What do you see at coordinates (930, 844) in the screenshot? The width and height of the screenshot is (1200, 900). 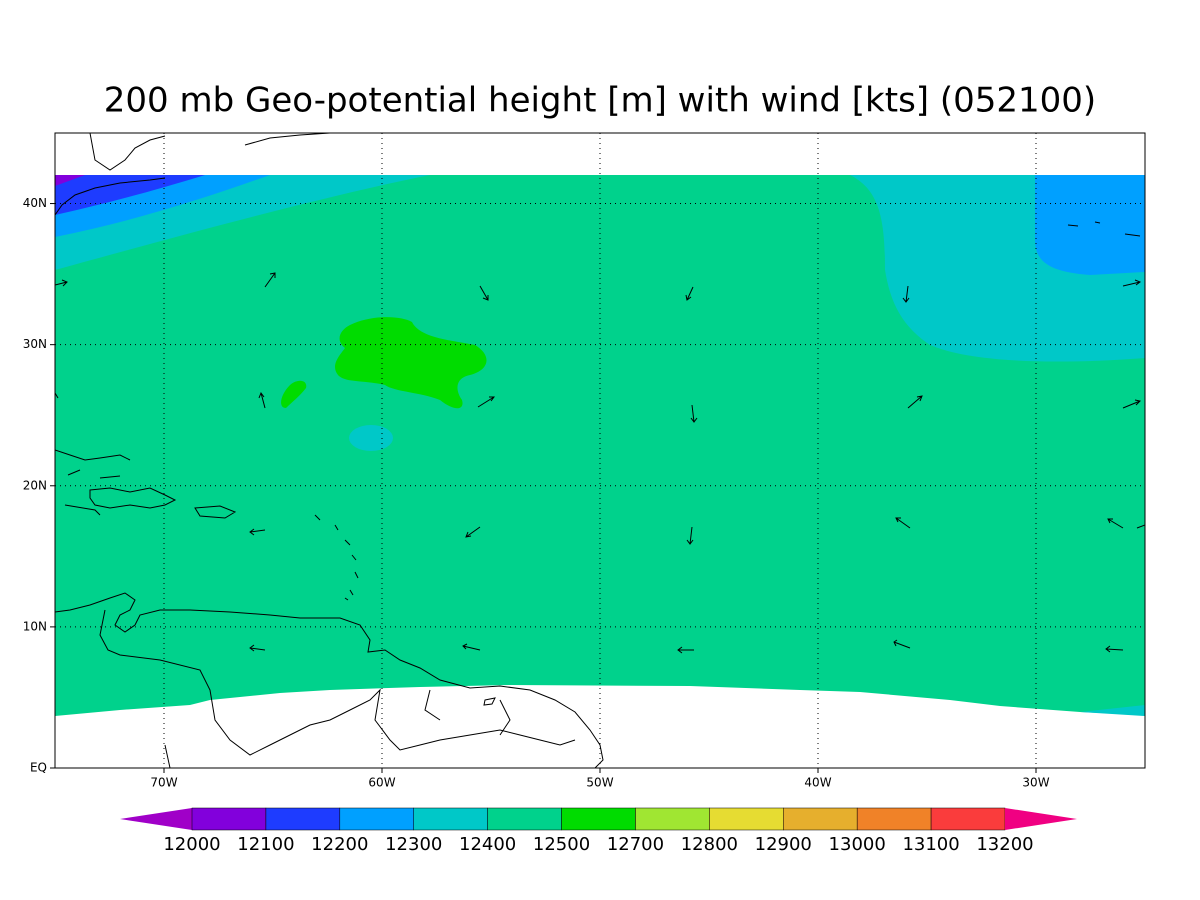 I see `colorbar-label: 13100` at bounding box center [930, 844].